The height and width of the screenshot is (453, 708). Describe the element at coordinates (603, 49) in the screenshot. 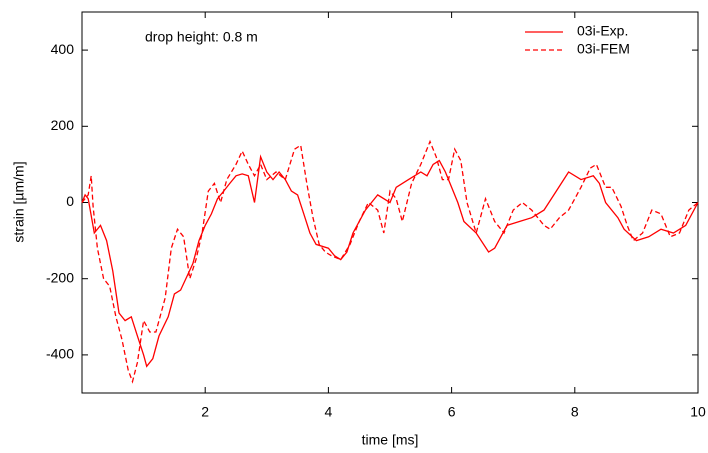

I see `legend-label: 03i-FEM` at that location.